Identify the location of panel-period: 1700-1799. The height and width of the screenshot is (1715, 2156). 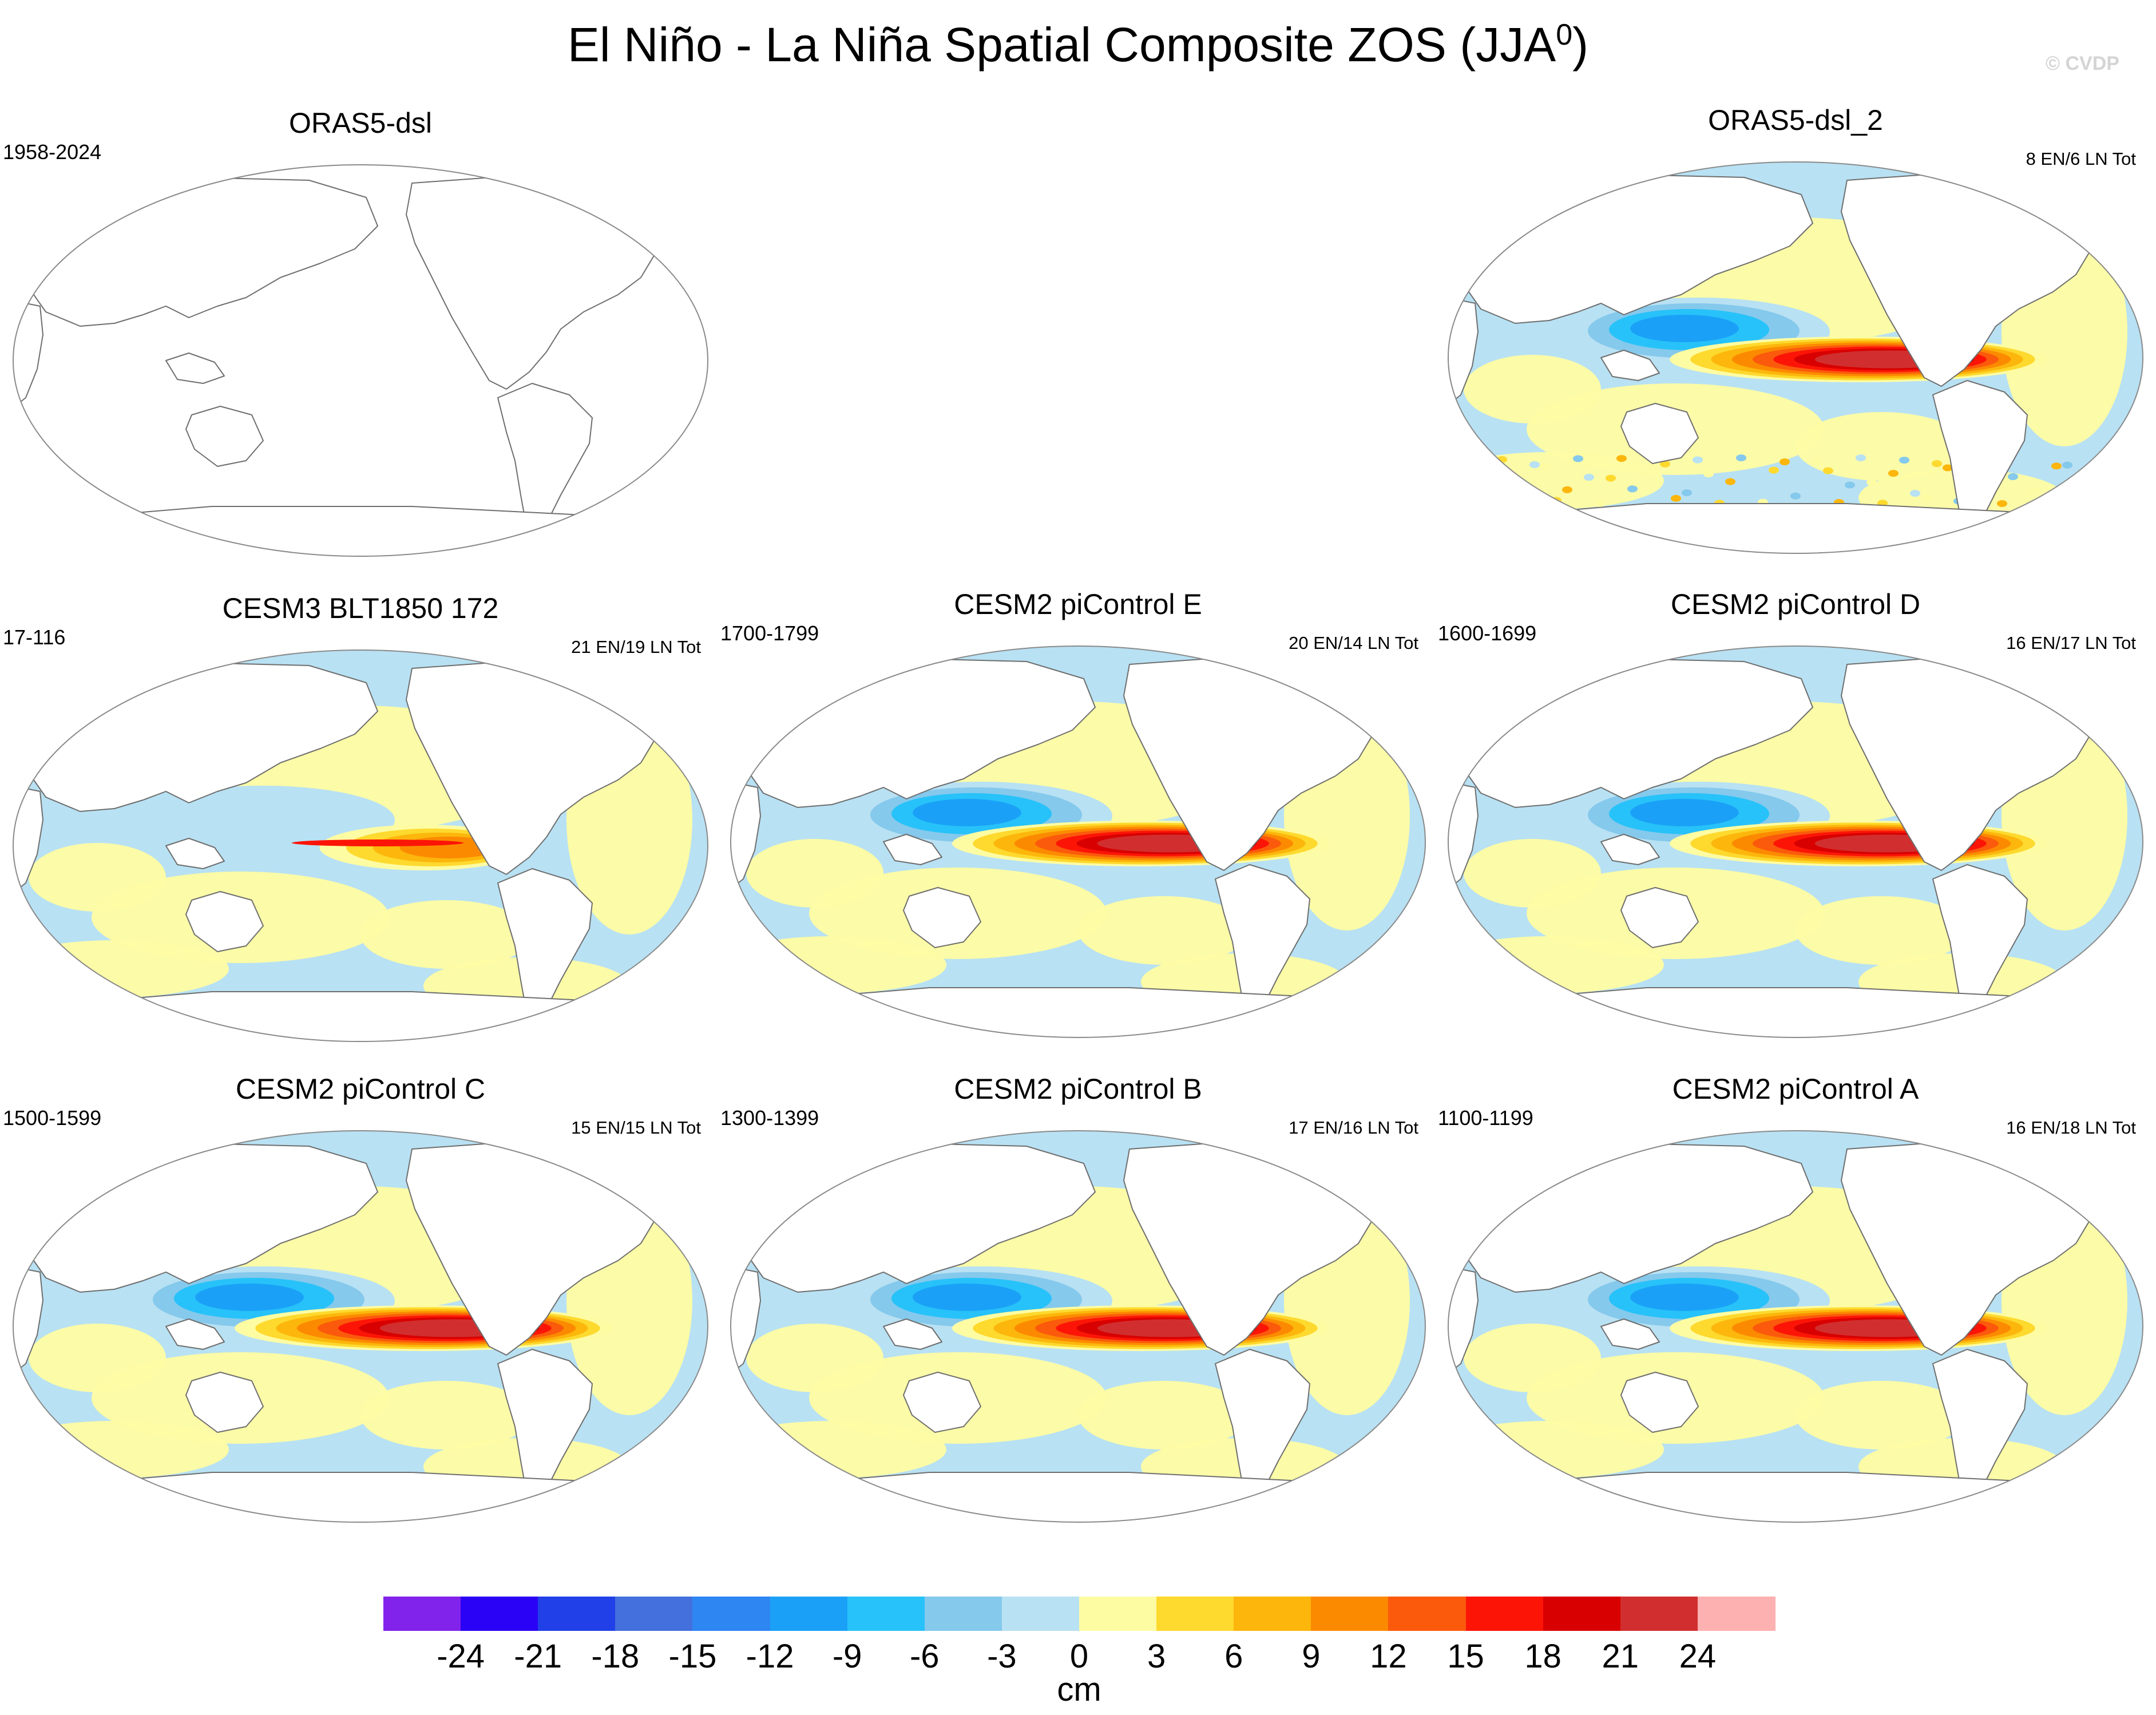
(769, 633).